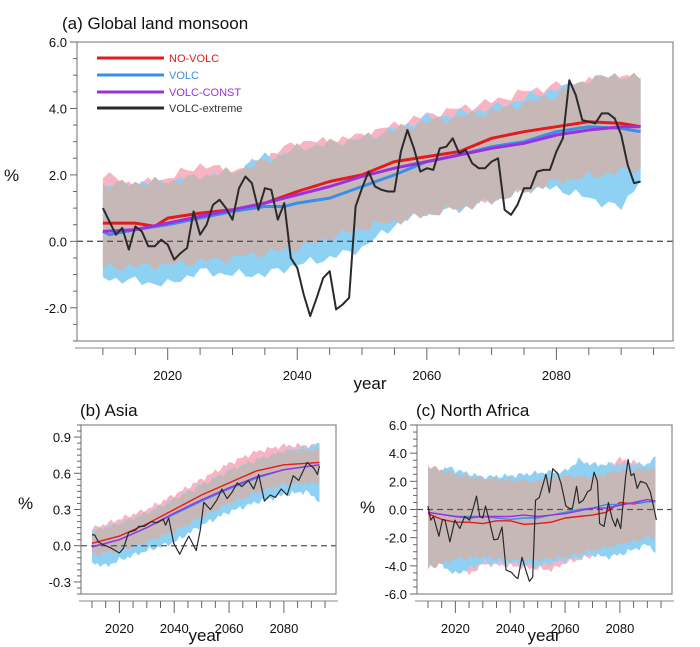 The height and width of the screenshot is (647, 700). Describe the element at coordinates (109, 410) in the screenshot. I see `panel-b-title: (b) Asia` at that location.